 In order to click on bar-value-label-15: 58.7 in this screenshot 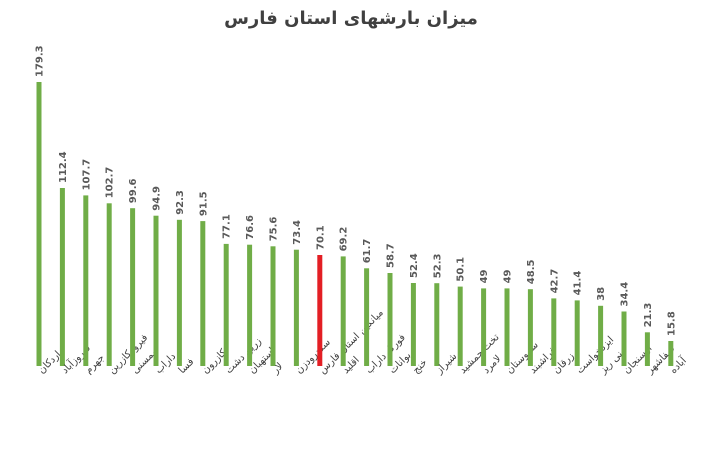, I will do `click(391, 255)`.